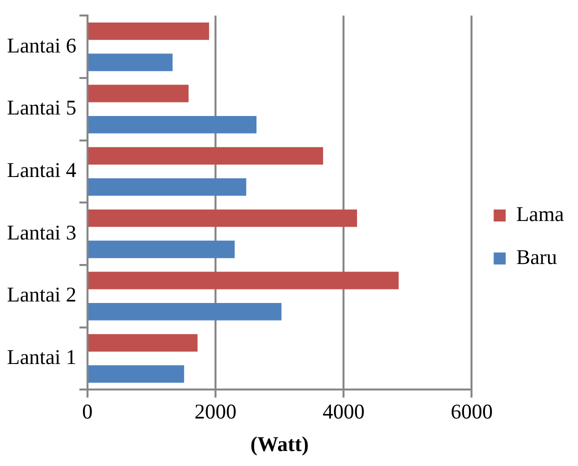  I want to click on y-tick-label: Lantai 3, so click(41, 232).